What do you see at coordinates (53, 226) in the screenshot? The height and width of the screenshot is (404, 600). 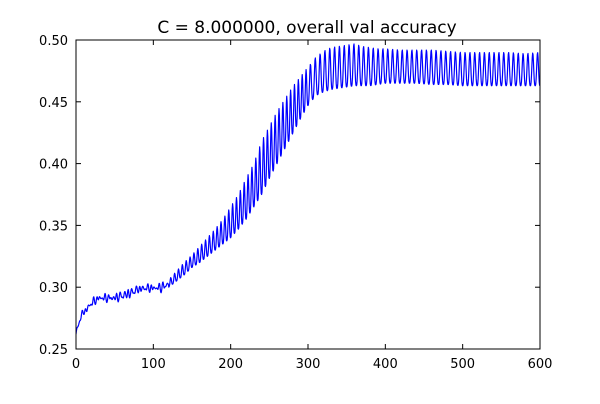 I see `y-tick-label: 0.35` at bounding box center [53, 226].